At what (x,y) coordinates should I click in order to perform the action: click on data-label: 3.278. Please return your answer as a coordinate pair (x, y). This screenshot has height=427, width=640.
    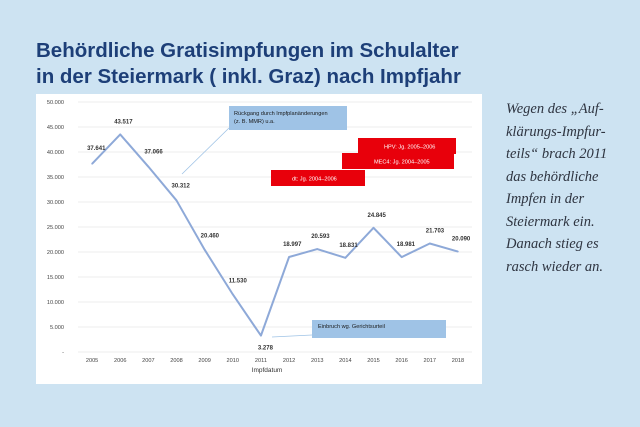
    Looking at the image, I should click on (266, 349).